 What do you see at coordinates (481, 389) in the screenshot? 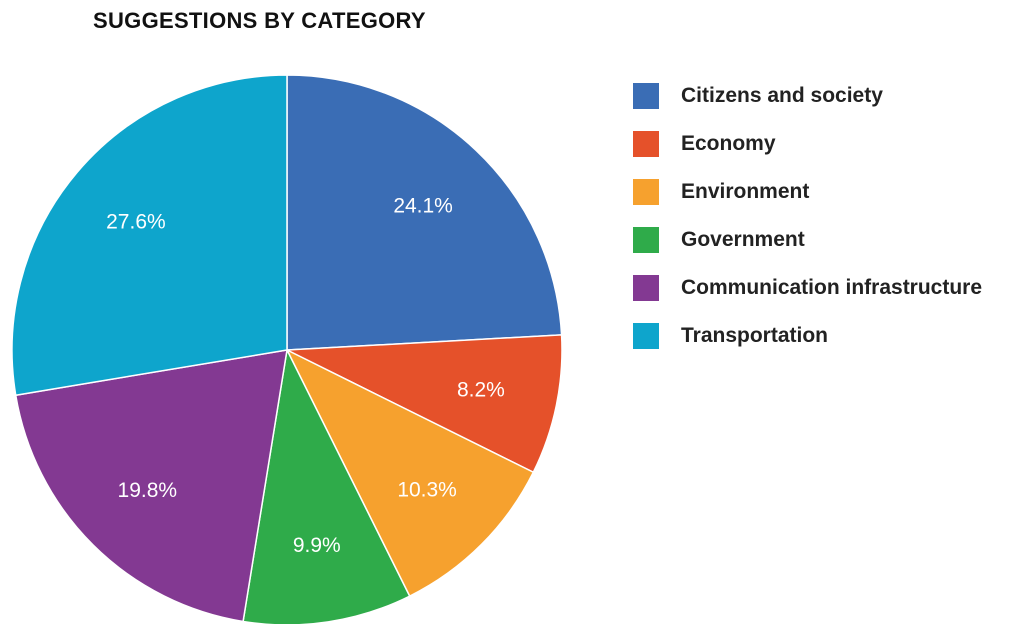
I see `slice-label-economy: 8.2%` at bounding box center [481, 389].